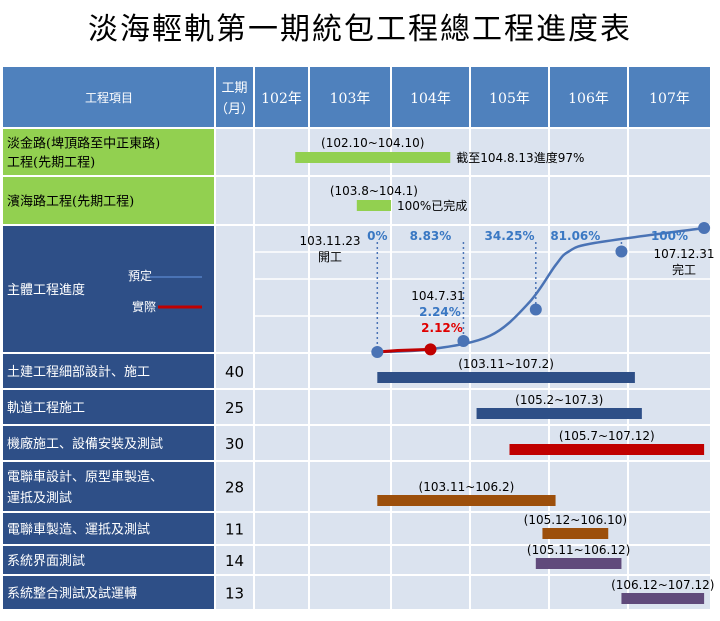 The height and width of the screenshot is (621, 720). Describe the element at coordinates (51, 163) in the screenshot. I see `prelim-task-name: 工程(先期工程)` at that location.